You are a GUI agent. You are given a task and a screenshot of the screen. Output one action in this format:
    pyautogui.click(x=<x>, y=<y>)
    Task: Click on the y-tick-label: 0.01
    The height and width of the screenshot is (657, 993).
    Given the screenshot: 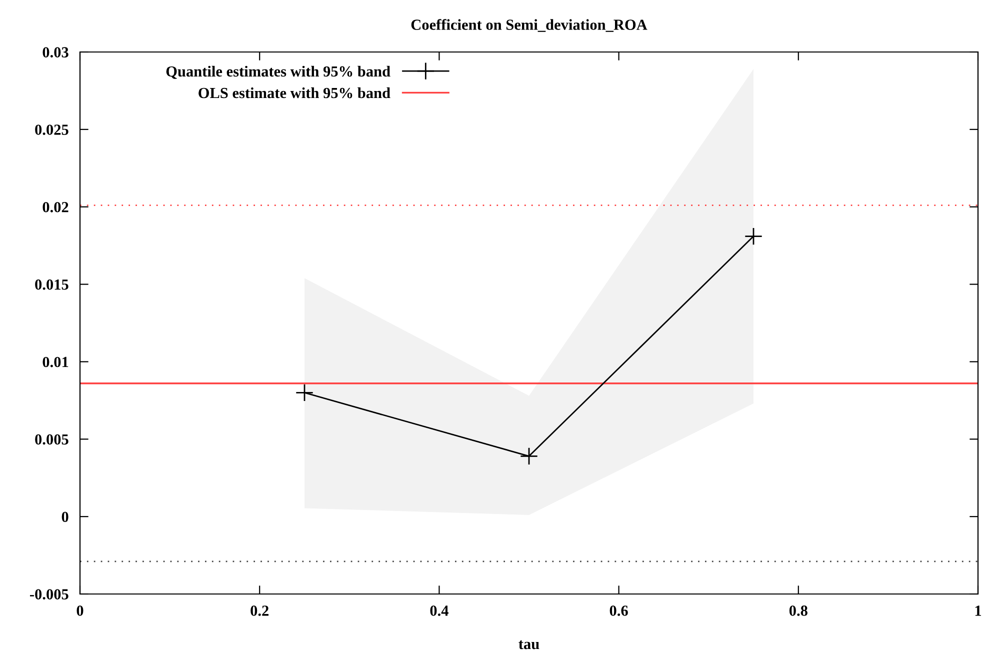 What is the action you would take?
    pyautogui.click(x=55, y=362)
    